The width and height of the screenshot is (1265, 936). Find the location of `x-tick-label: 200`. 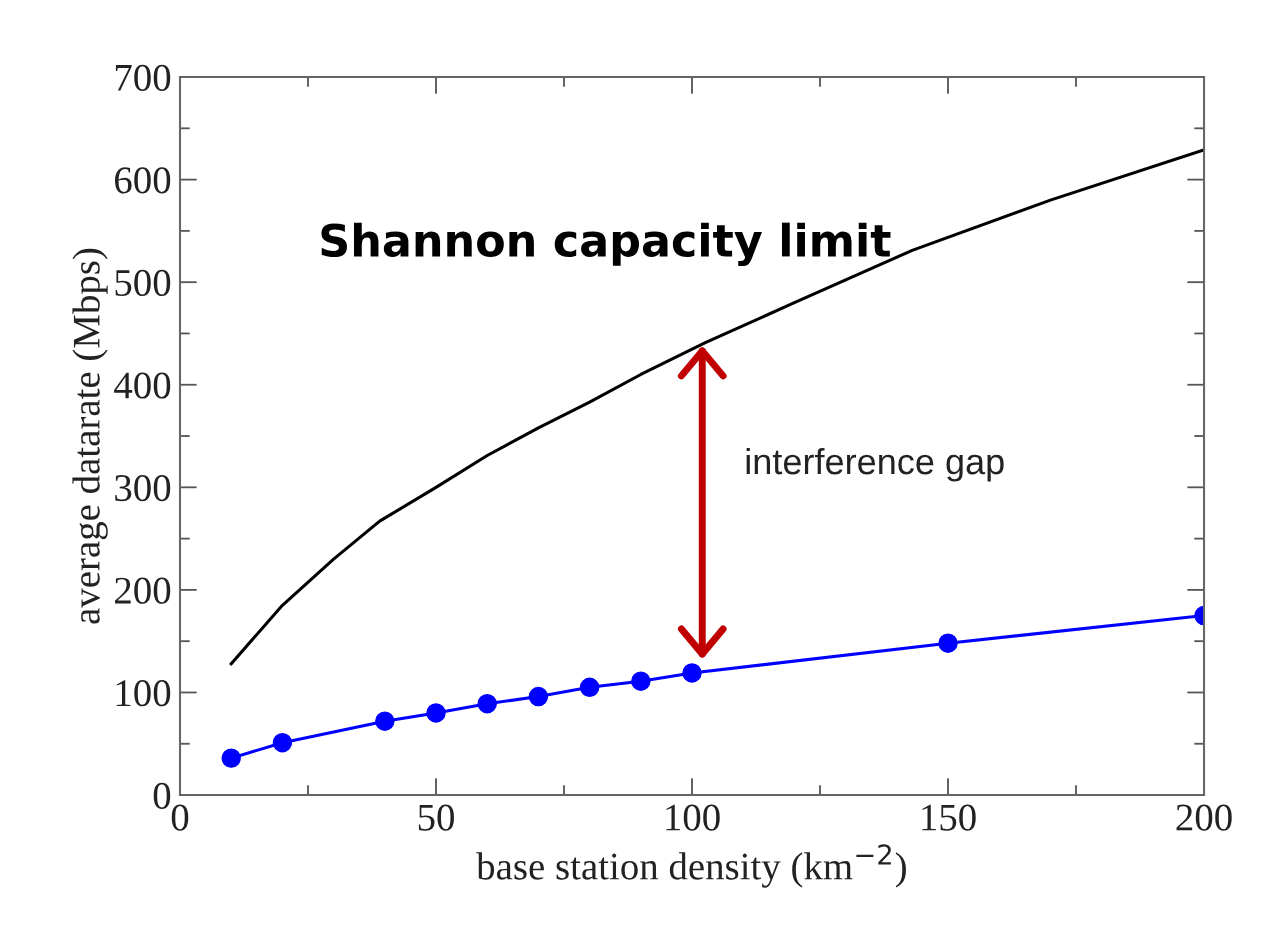

x-tick-label: 200 is located at coordinates (1204, 817).